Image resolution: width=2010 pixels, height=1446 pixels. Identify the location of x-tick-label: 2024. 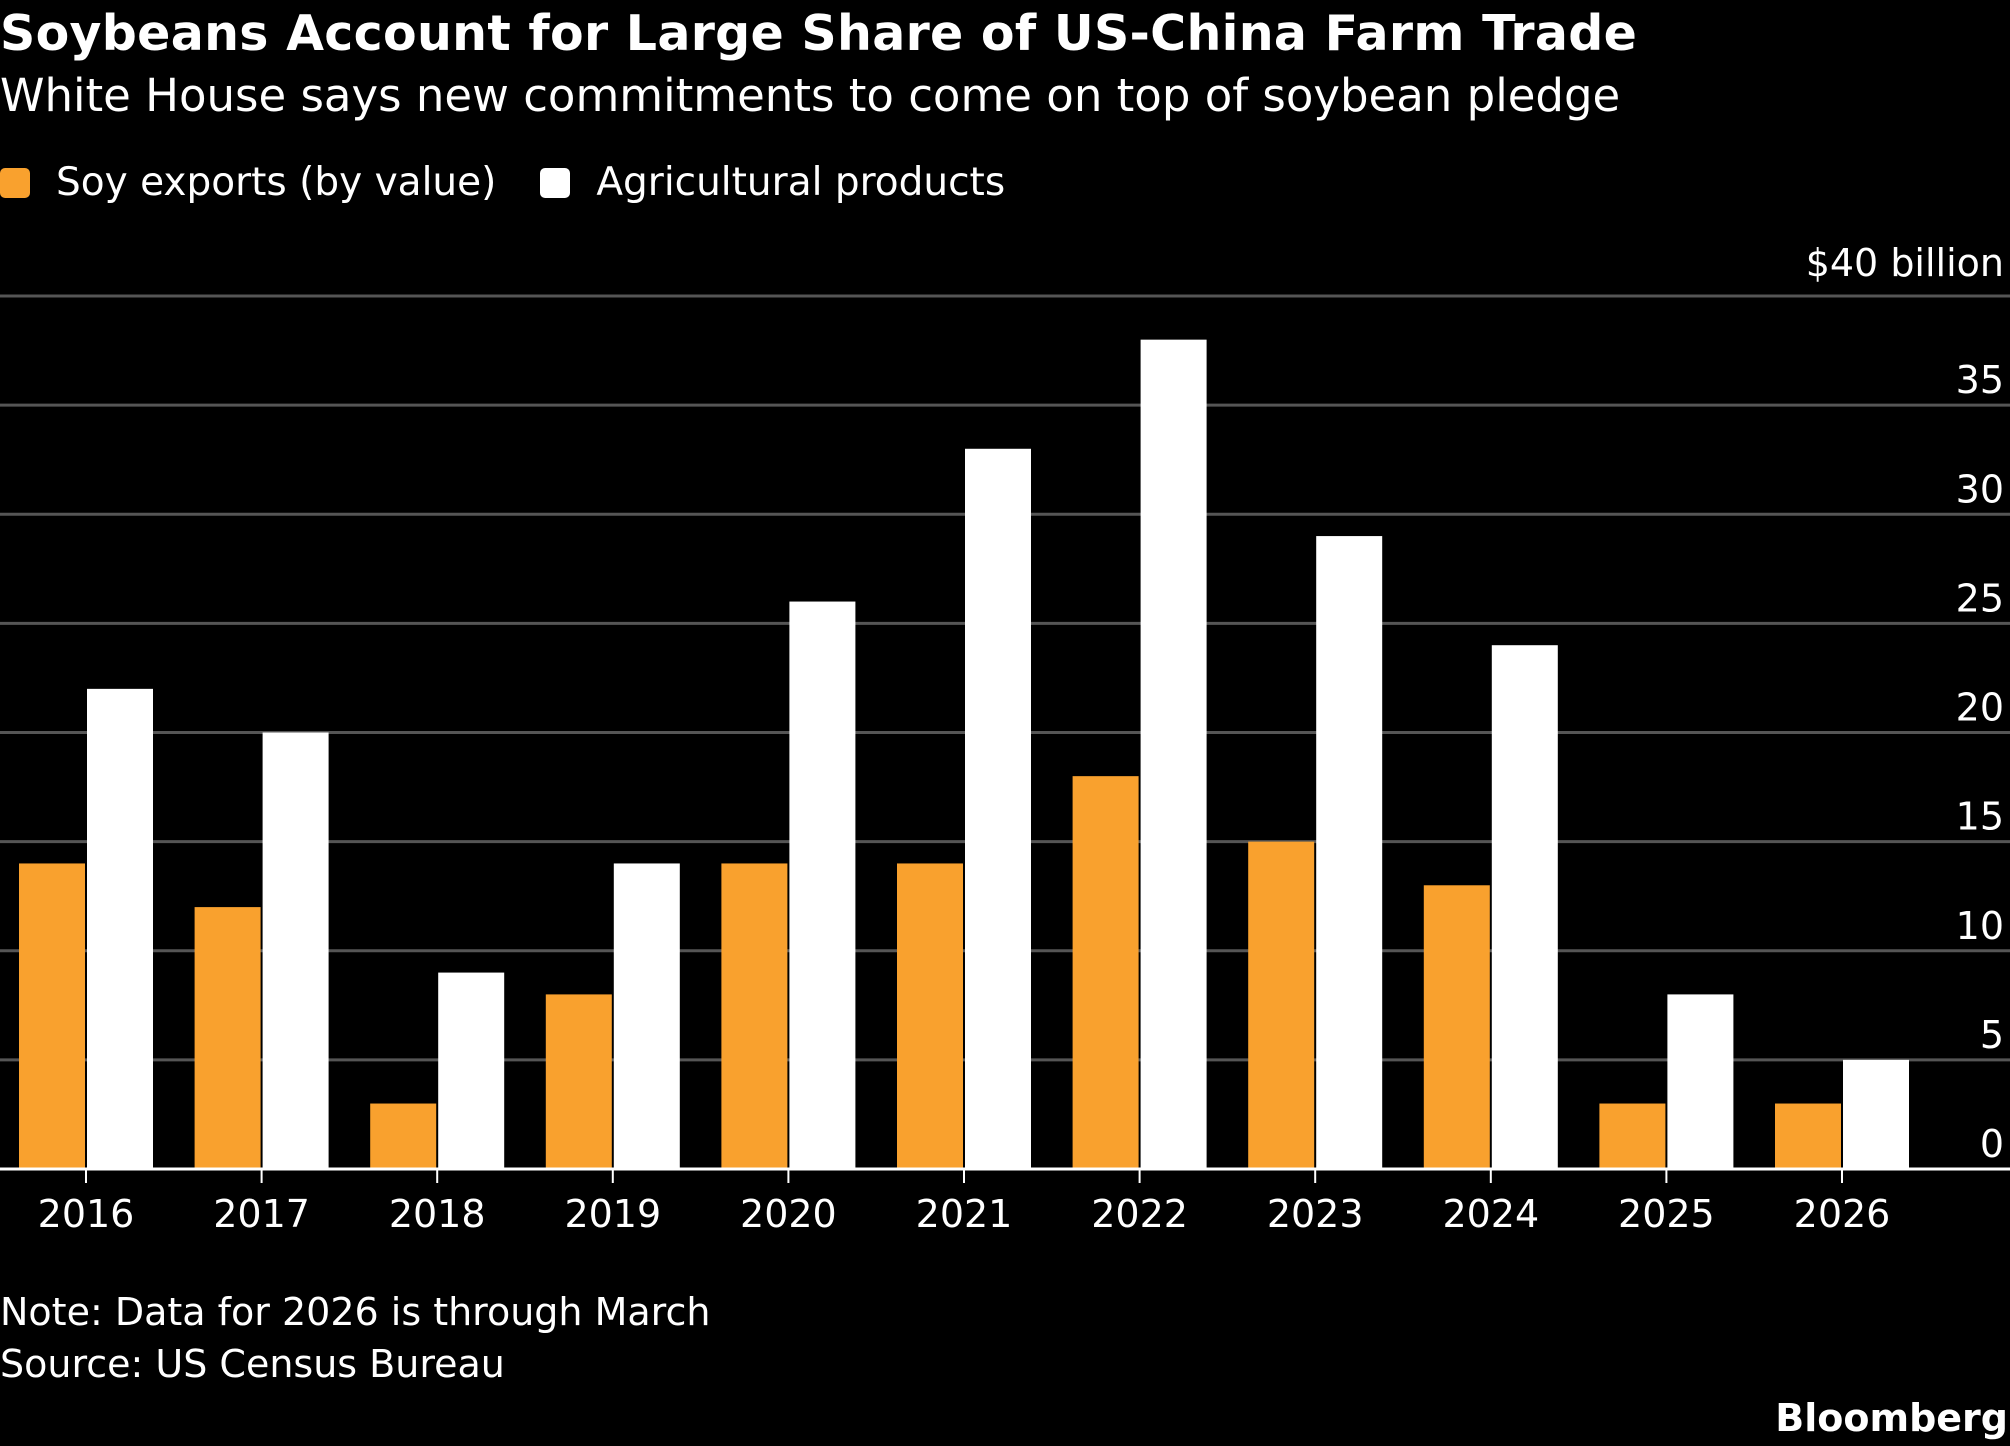
(1490, 1214).